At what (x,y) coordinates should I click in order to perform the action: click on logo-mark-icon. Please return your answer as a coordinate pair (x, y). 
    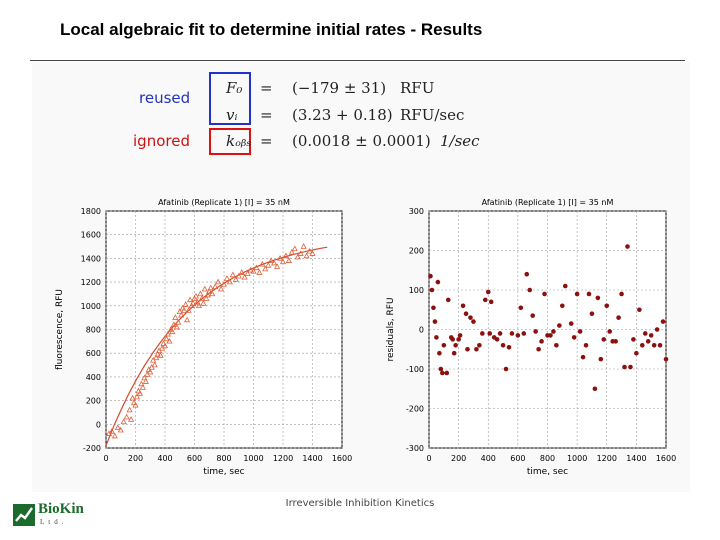
    Looking at the image, I should click on (24, 515).